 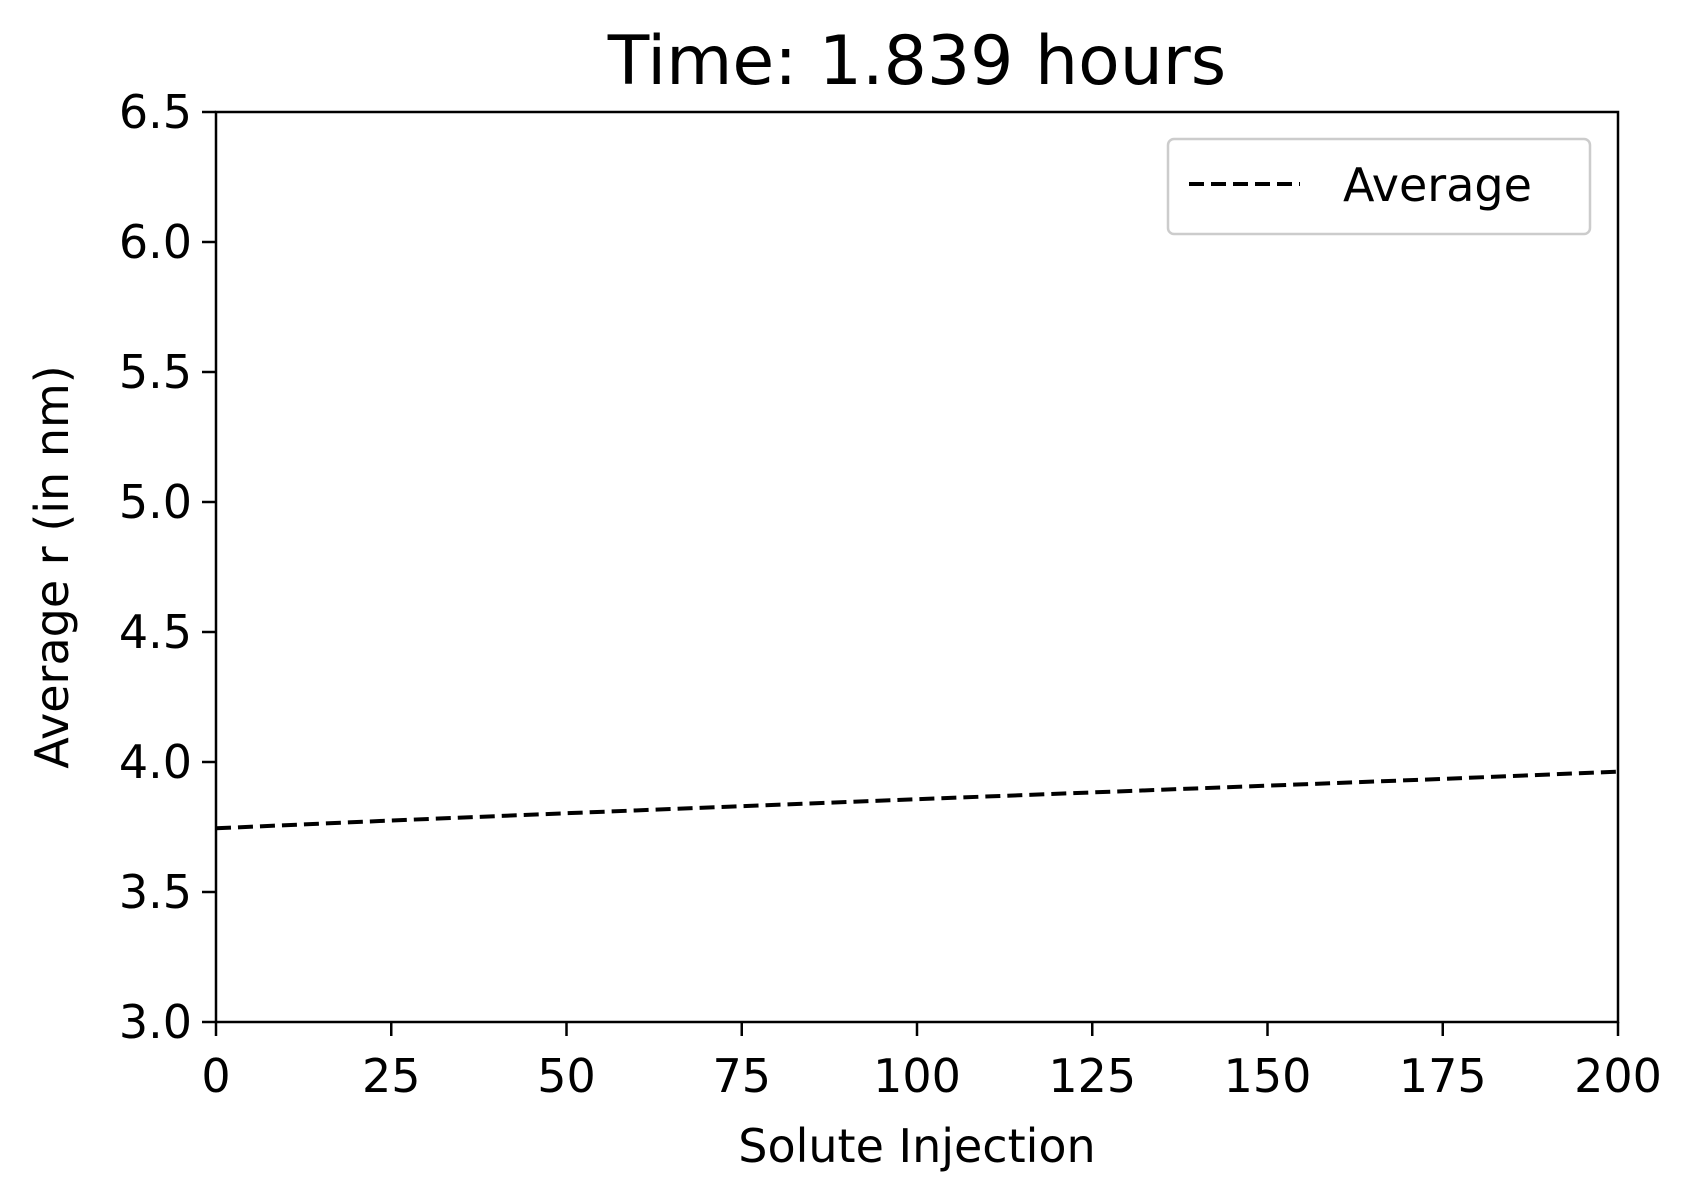 I want to click on legend-box, so click(x=1379, y=186).